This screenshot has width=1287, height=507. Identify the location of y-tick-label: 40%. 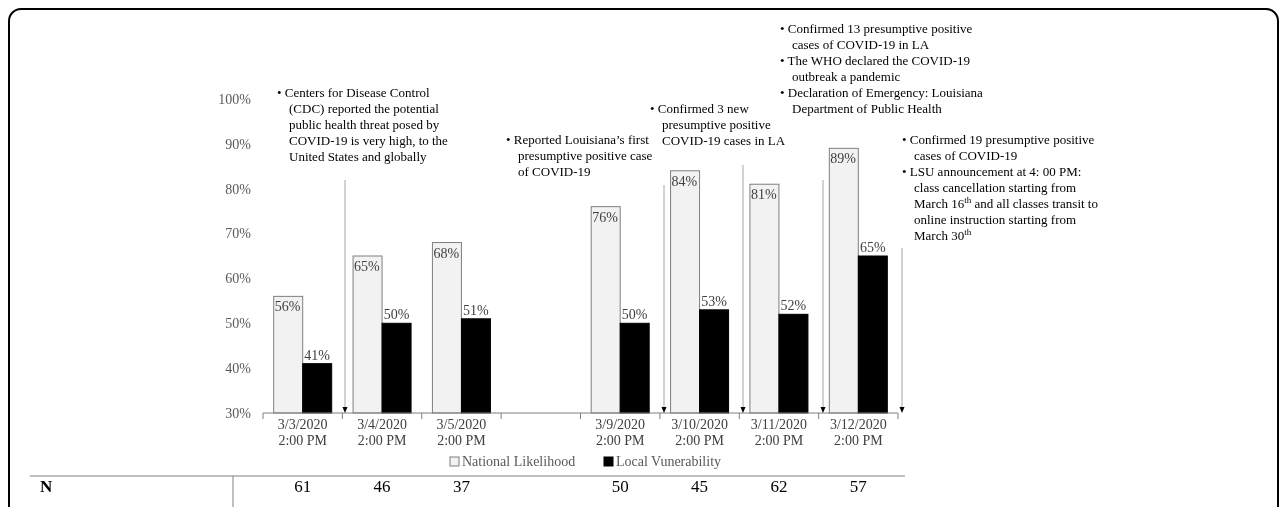
(238, 369).